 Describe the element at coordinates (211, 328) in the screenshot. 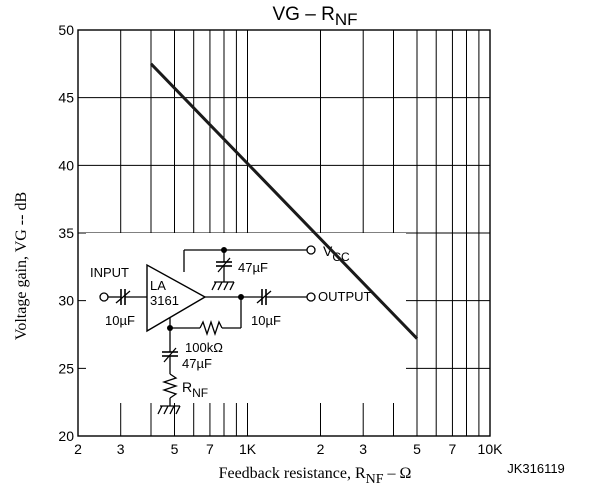

I see `feedback-resistor` at that location.